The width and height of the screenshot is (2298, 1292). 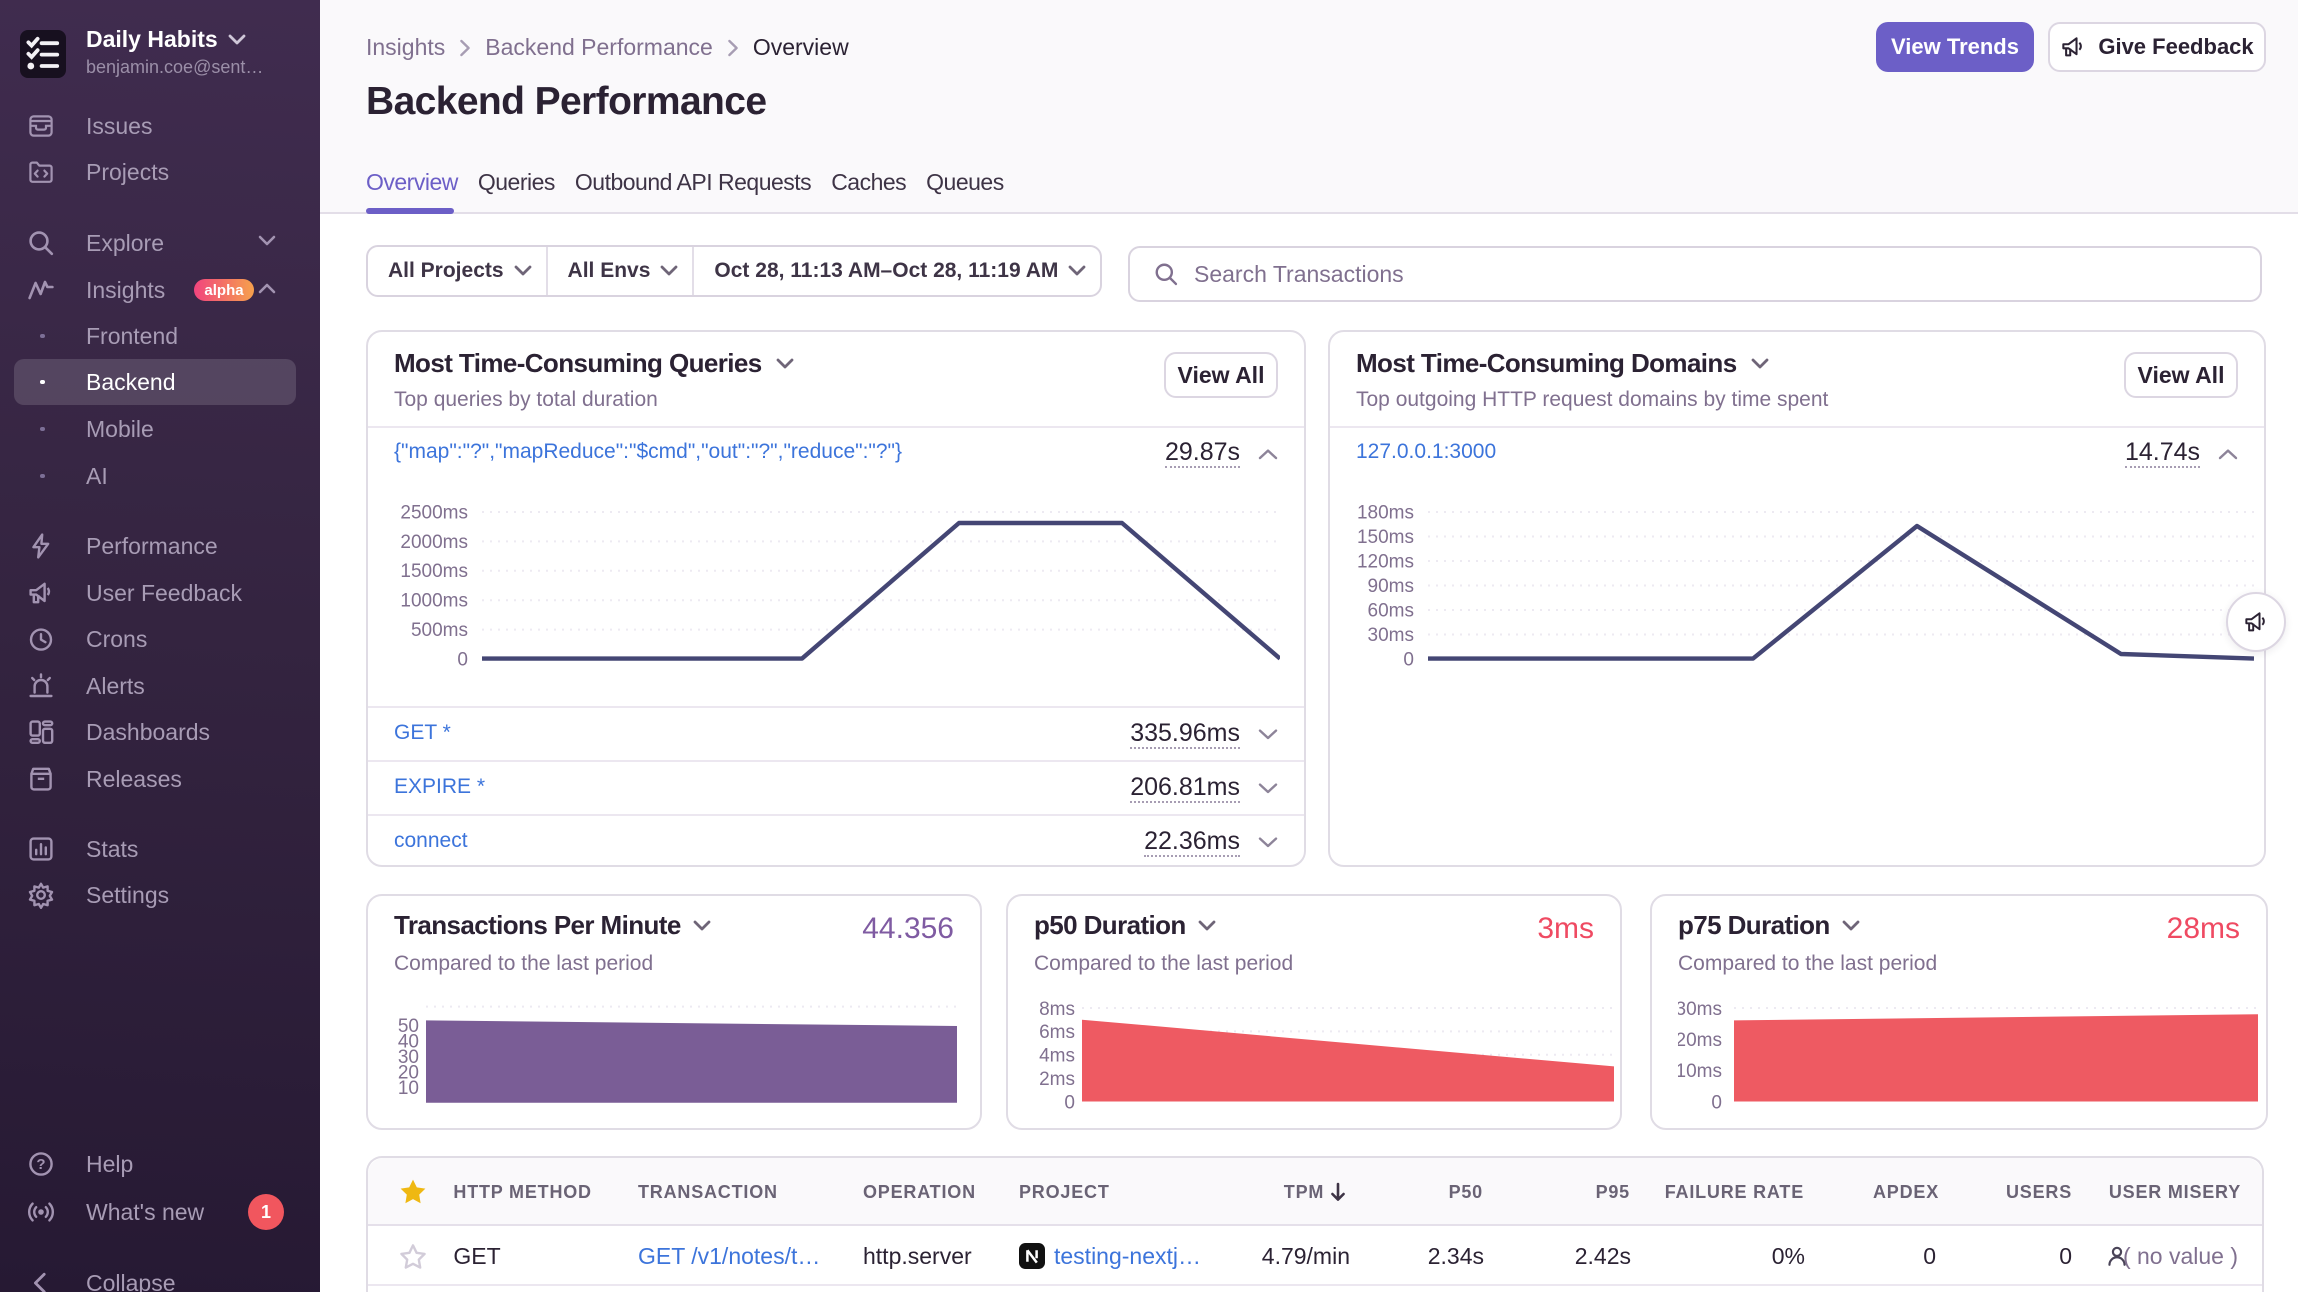 I want to click on svg-text: 8ms, so click(x=1057, y=1010).